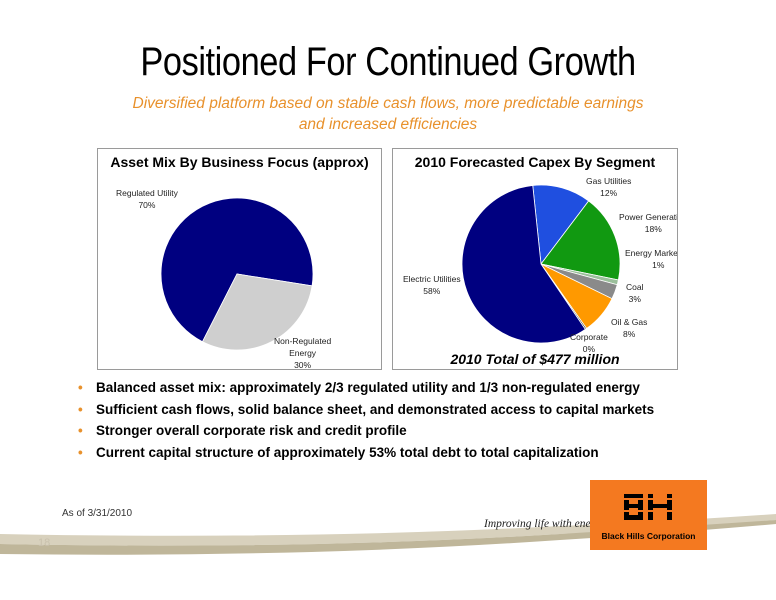 Image resolution: width=776 pixels, height=600 pixels. Describe the element at coordinates (432, 279) in the screenshot. I see `slice-label-name: Electric Utilities` at that location.